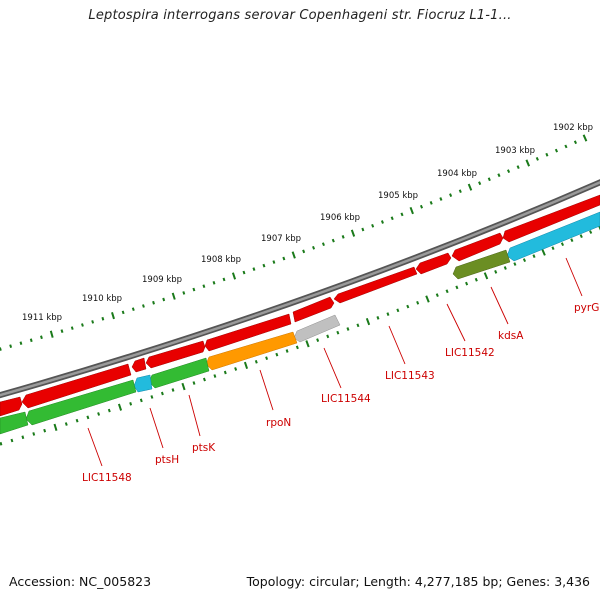 The height and width of the screenshot is (600, 600). I want to click on kbp-label-1903: 1903 kbp, so click(515, 151).